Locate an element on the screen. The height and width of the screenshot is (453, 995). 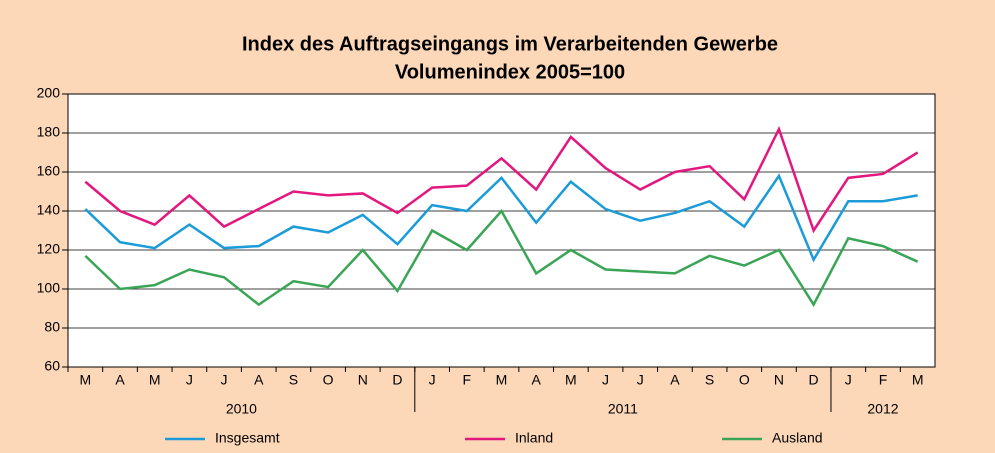
legend-label: Ausland is located at coordinates (797, 438).